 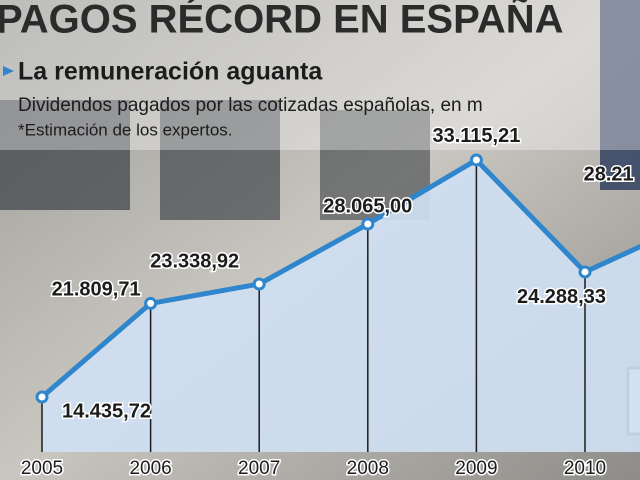 I want to click on x-tick-label: 2006, so click(x=150, y=468).